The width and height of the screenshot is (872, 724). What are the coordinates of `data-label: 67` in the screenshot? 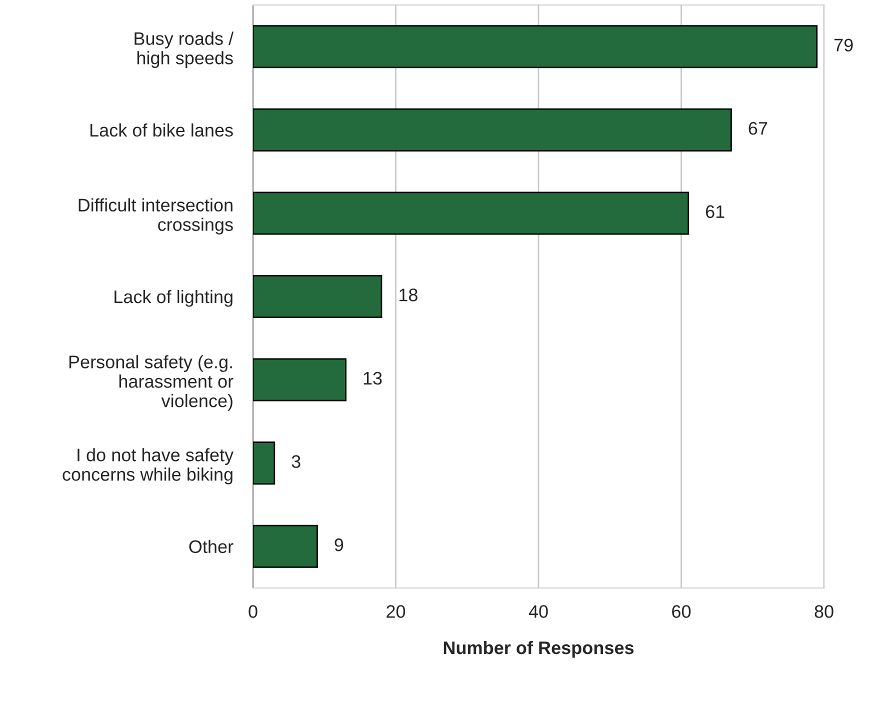 It's located at (758, 128).